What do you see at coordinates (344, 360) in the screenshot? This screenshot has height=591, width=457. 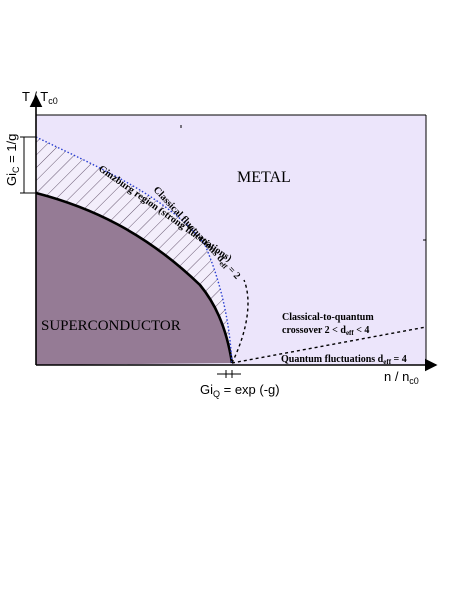 I see `quantum-fluctuations-label: Quantum fluctuations deff = 4` at bounding box center [344, 360].